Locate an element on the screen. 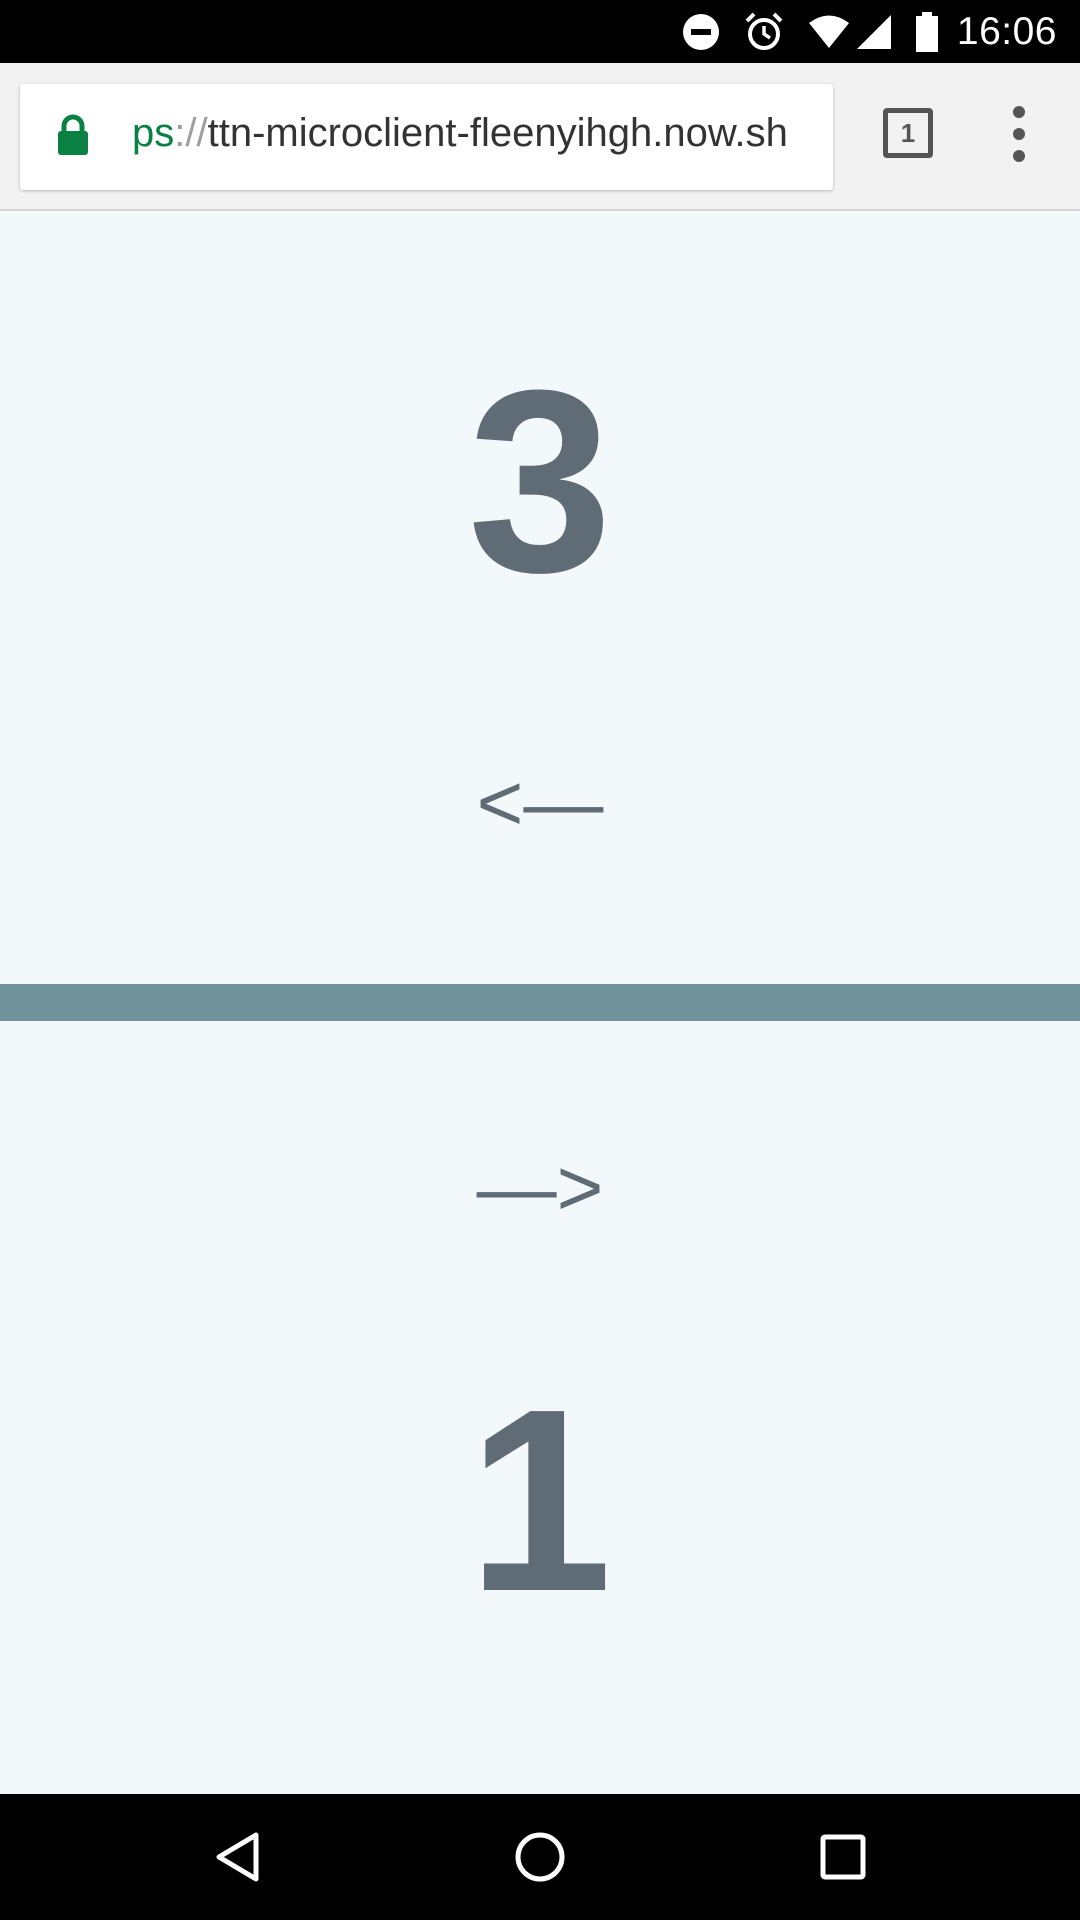 Image resolution: width=1080 pixels, height=1920 pixels. do-not-disturb-icon is located at coordinates (700, 31).